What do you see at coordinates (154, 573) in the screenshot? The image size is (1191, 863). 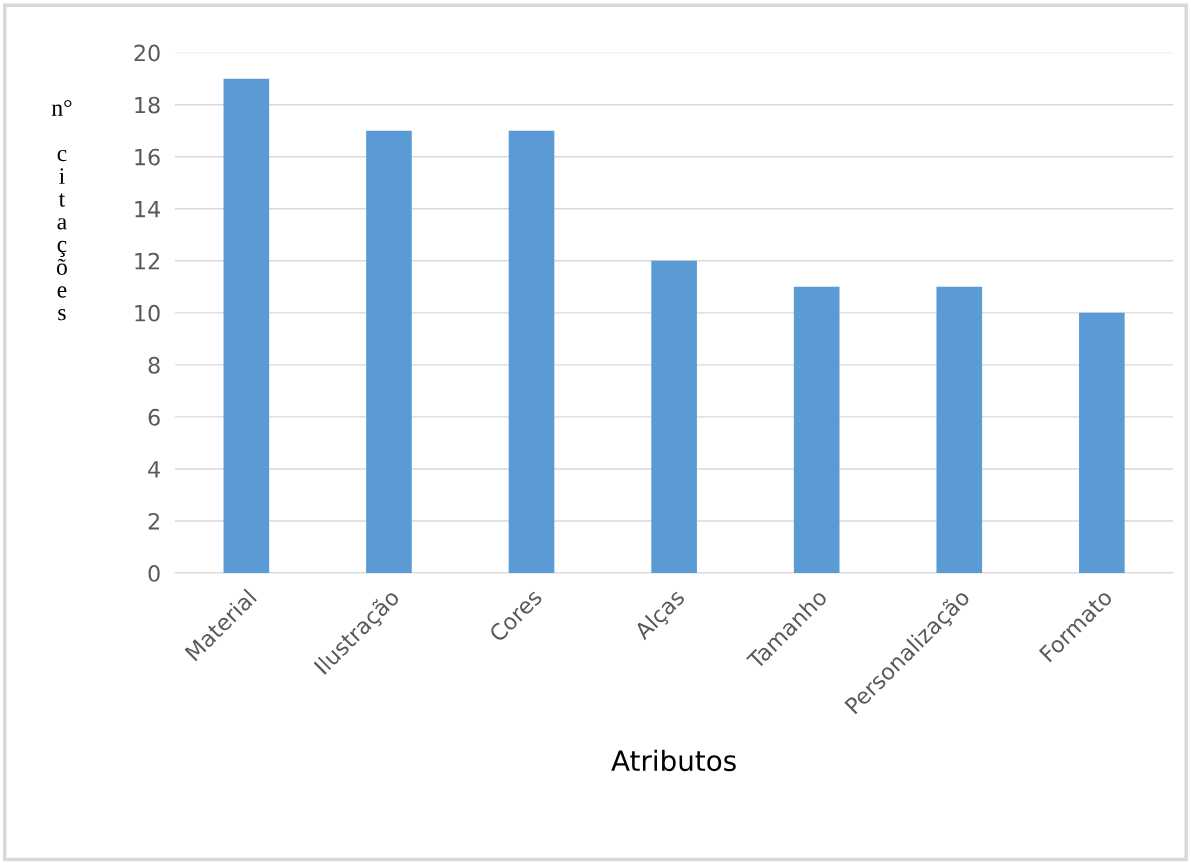 I see `y-tick-label: 0` at bounding box center [154, 573].